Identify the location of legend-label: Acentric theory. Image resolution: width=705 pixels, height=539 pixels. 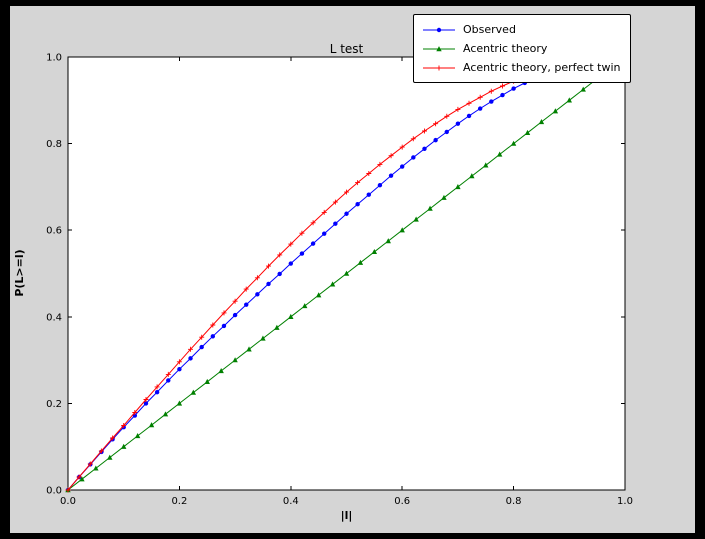
(505, 48).